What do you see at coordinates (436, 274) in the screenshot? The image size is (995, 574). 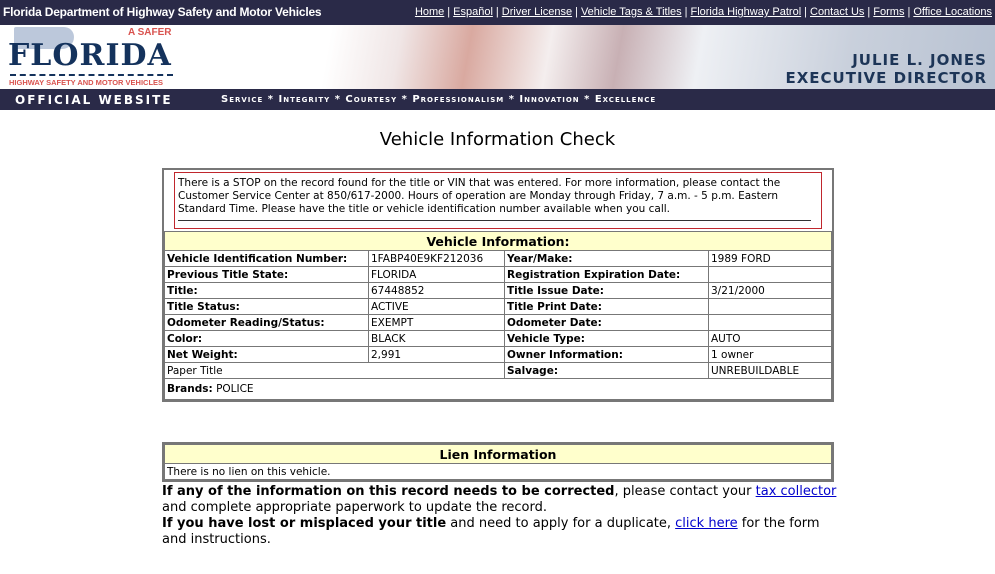 I see `field-value: FLORIDA` at bounding box center [436, 274].